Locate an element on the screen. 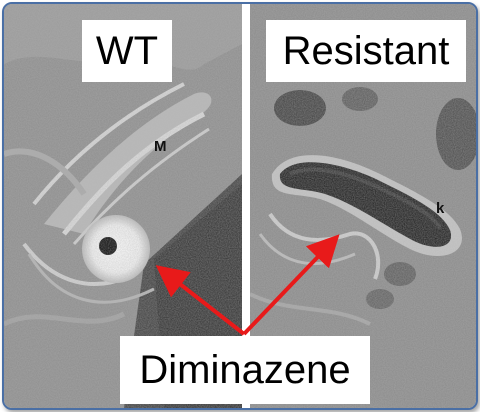 The height and width of the screenshot is (412, 480). mitochondrion-marker: M is located at coordinates (160, 146).